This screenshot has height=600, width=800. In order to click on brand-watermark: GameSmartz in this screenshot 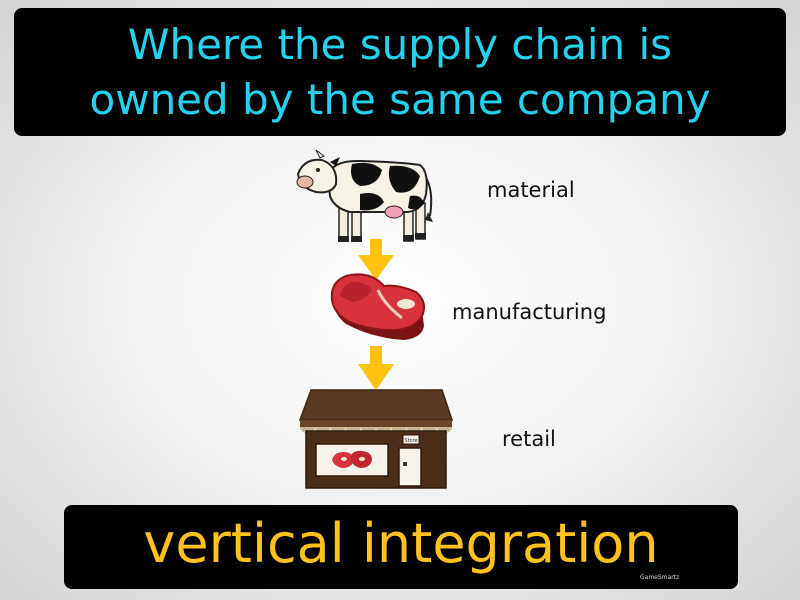, I will do `click(660, 577)`.